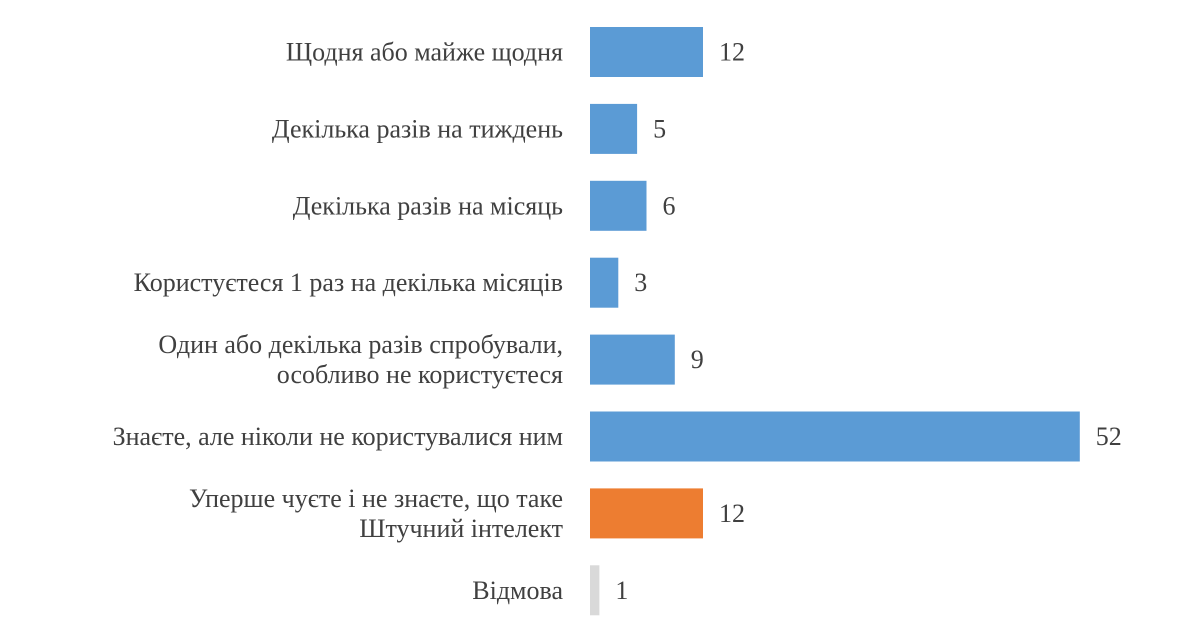 The image size is (1200, 630). What do you see at coordinates (338, 436) in the screenshot?
I see `category-label: Знаєте, але ніколи не користувалися ним` at bounding box center [338, 436].